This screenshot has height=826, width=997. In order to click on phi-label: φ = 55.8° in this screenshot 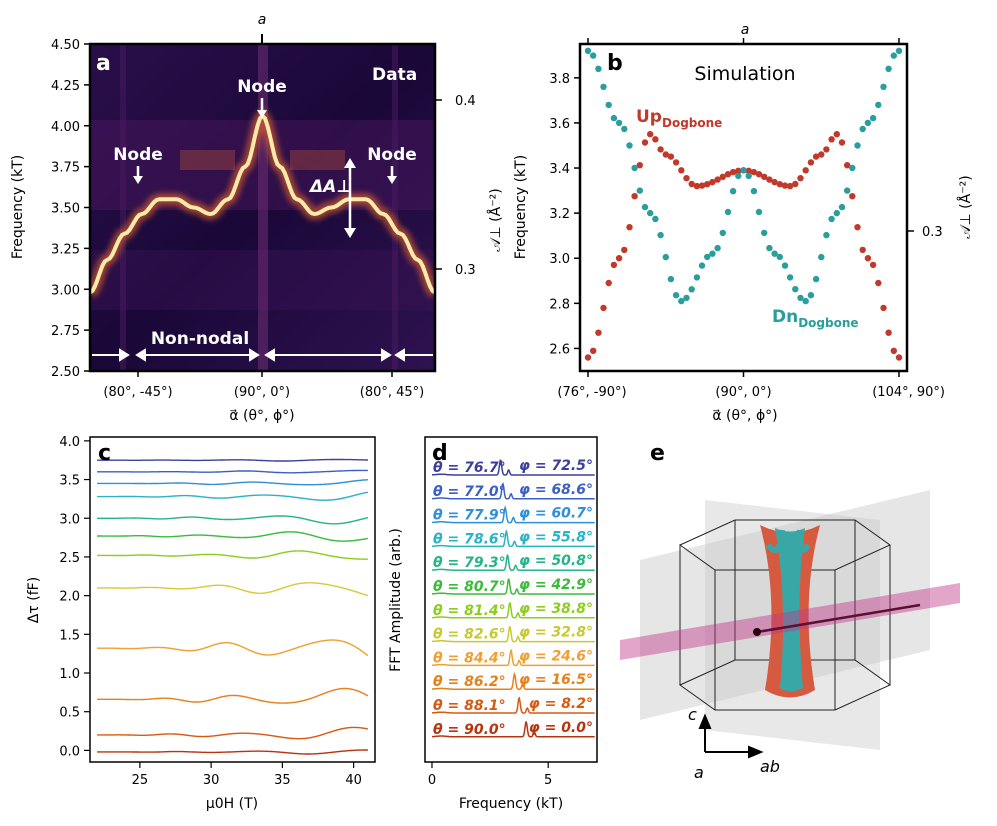, I will do `click(556, 537)`.